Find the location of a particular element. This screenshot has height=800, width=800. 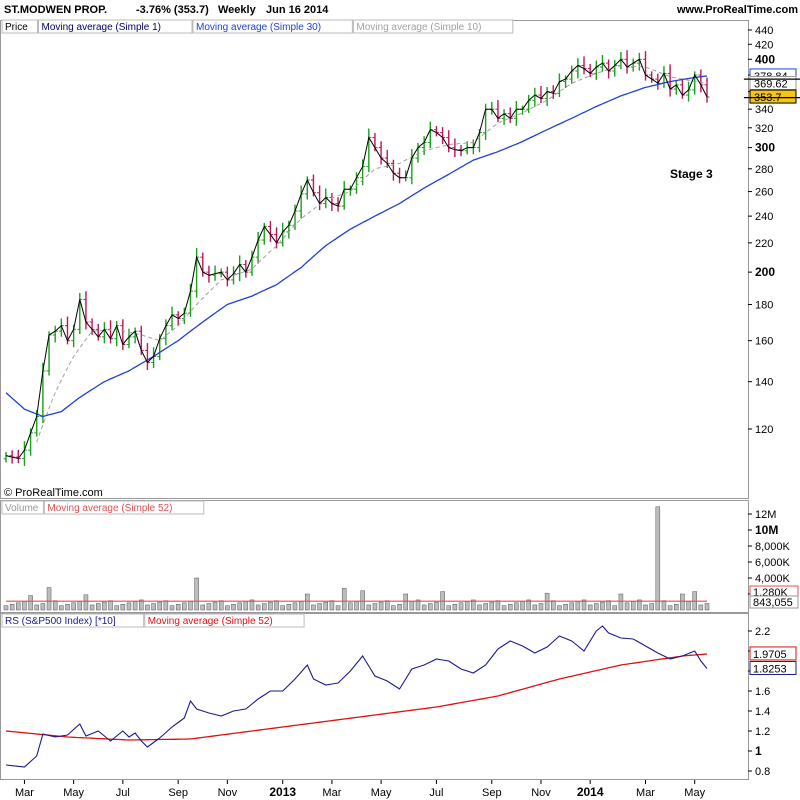

volume-tag-box is located at coordinates (774, 602).